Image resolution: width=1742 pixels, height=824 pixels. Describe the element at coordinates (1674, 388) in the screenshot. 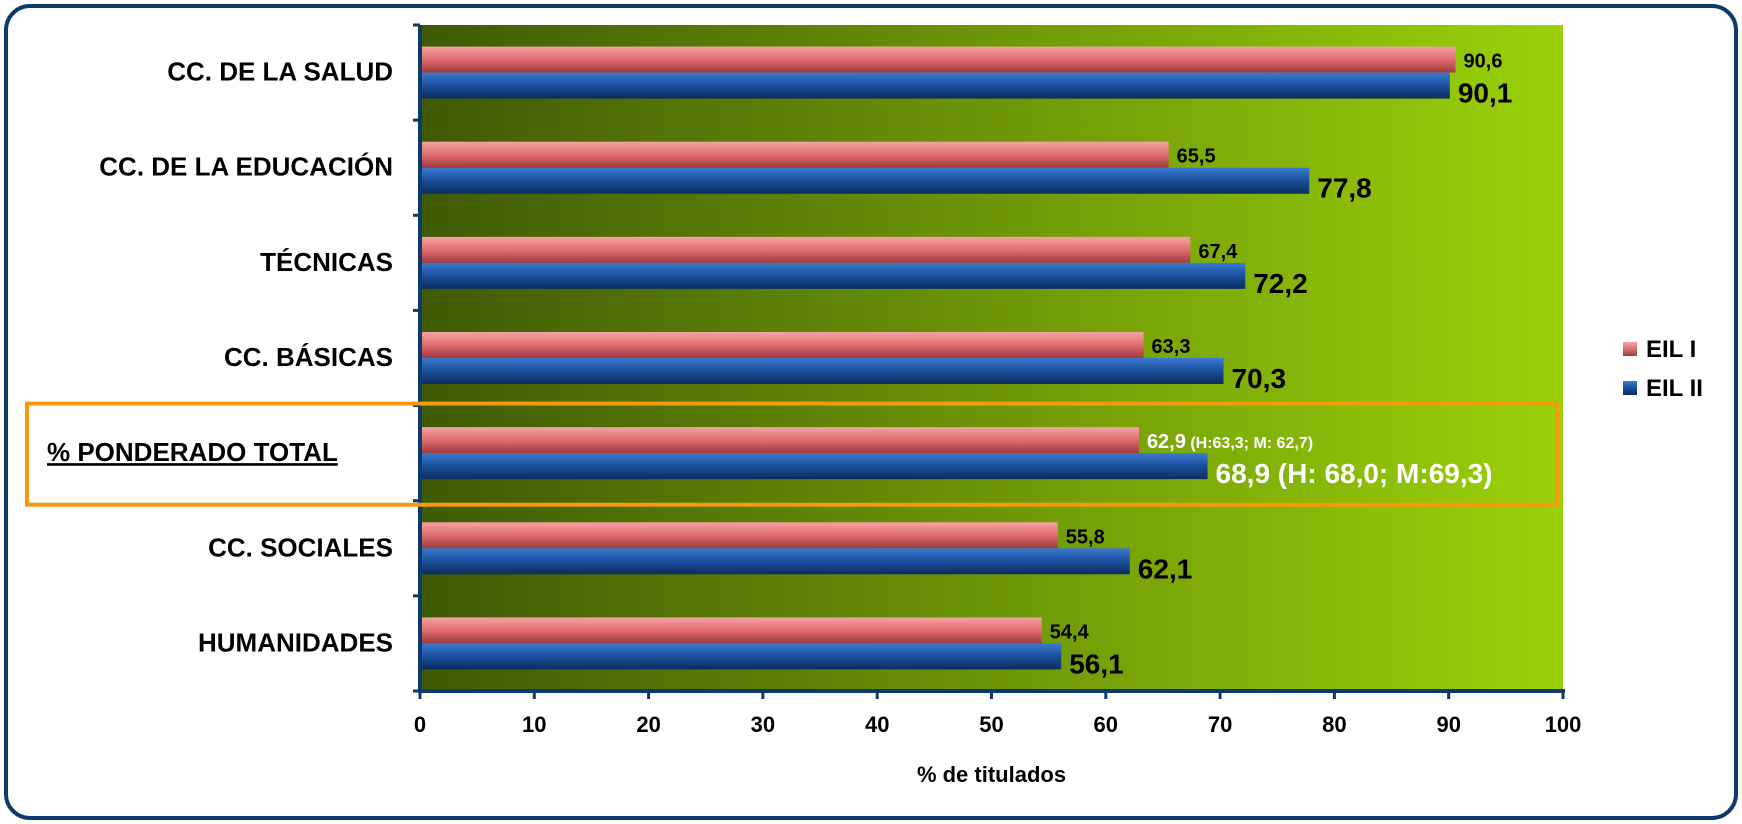

I see `legend-label-eil-ii: EIL II` at that location.